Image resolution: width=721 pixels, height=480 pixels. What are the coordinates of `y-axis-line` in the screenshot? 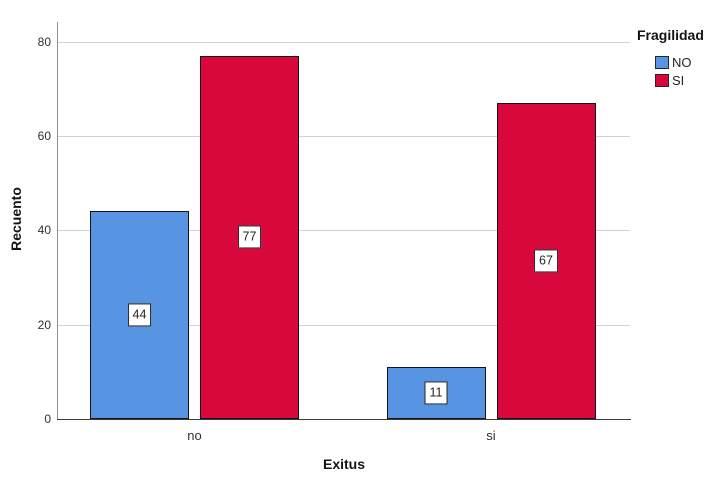 It's located at (57, 220).